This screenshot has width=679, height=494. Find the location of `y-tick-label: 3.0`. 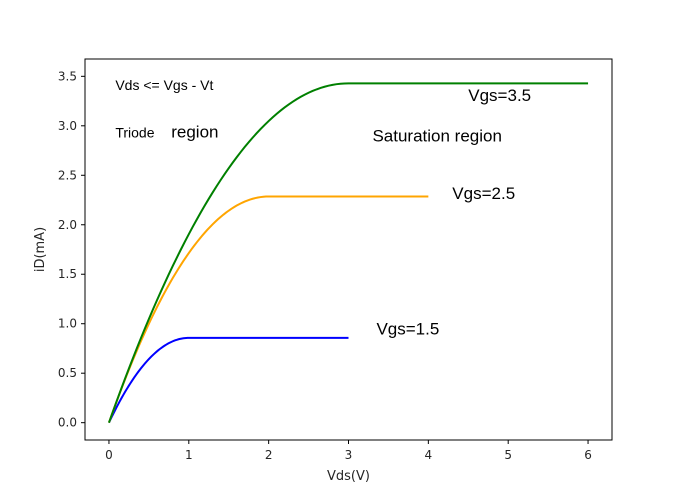

y-tick-label: 3.0 is located at coordinates (67, 126).